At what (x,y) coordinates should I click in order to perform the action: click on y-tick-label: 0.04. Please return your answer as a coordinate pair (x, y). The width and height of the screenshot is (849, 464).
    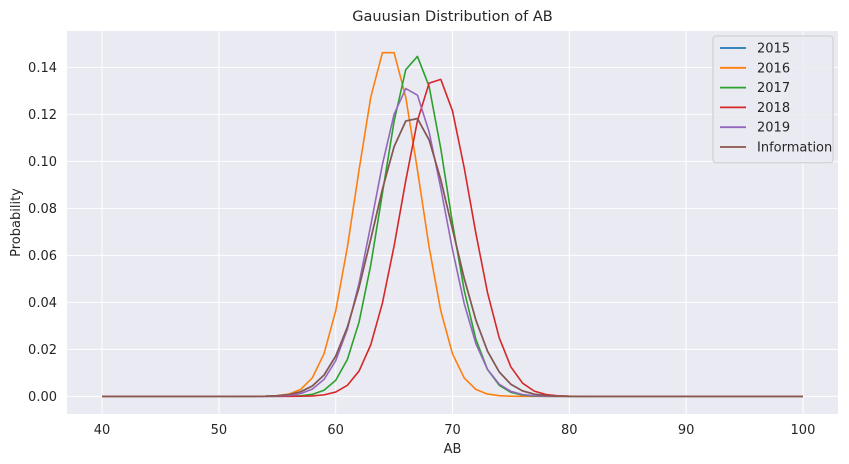
    Looking at the image, I should click on (42, 303).